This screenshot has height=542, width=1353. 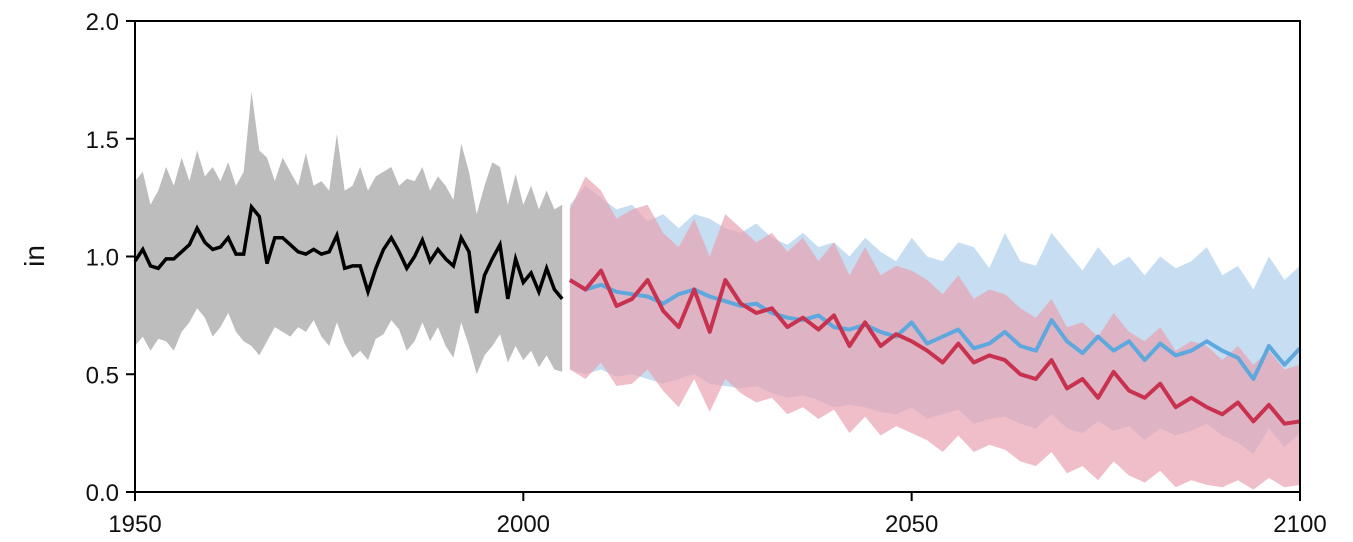 What do you see at coordinates (102, 22) in the screenshot?
I see `y-tick-label-2.0: 2.0` at bounding box center [102, 22].